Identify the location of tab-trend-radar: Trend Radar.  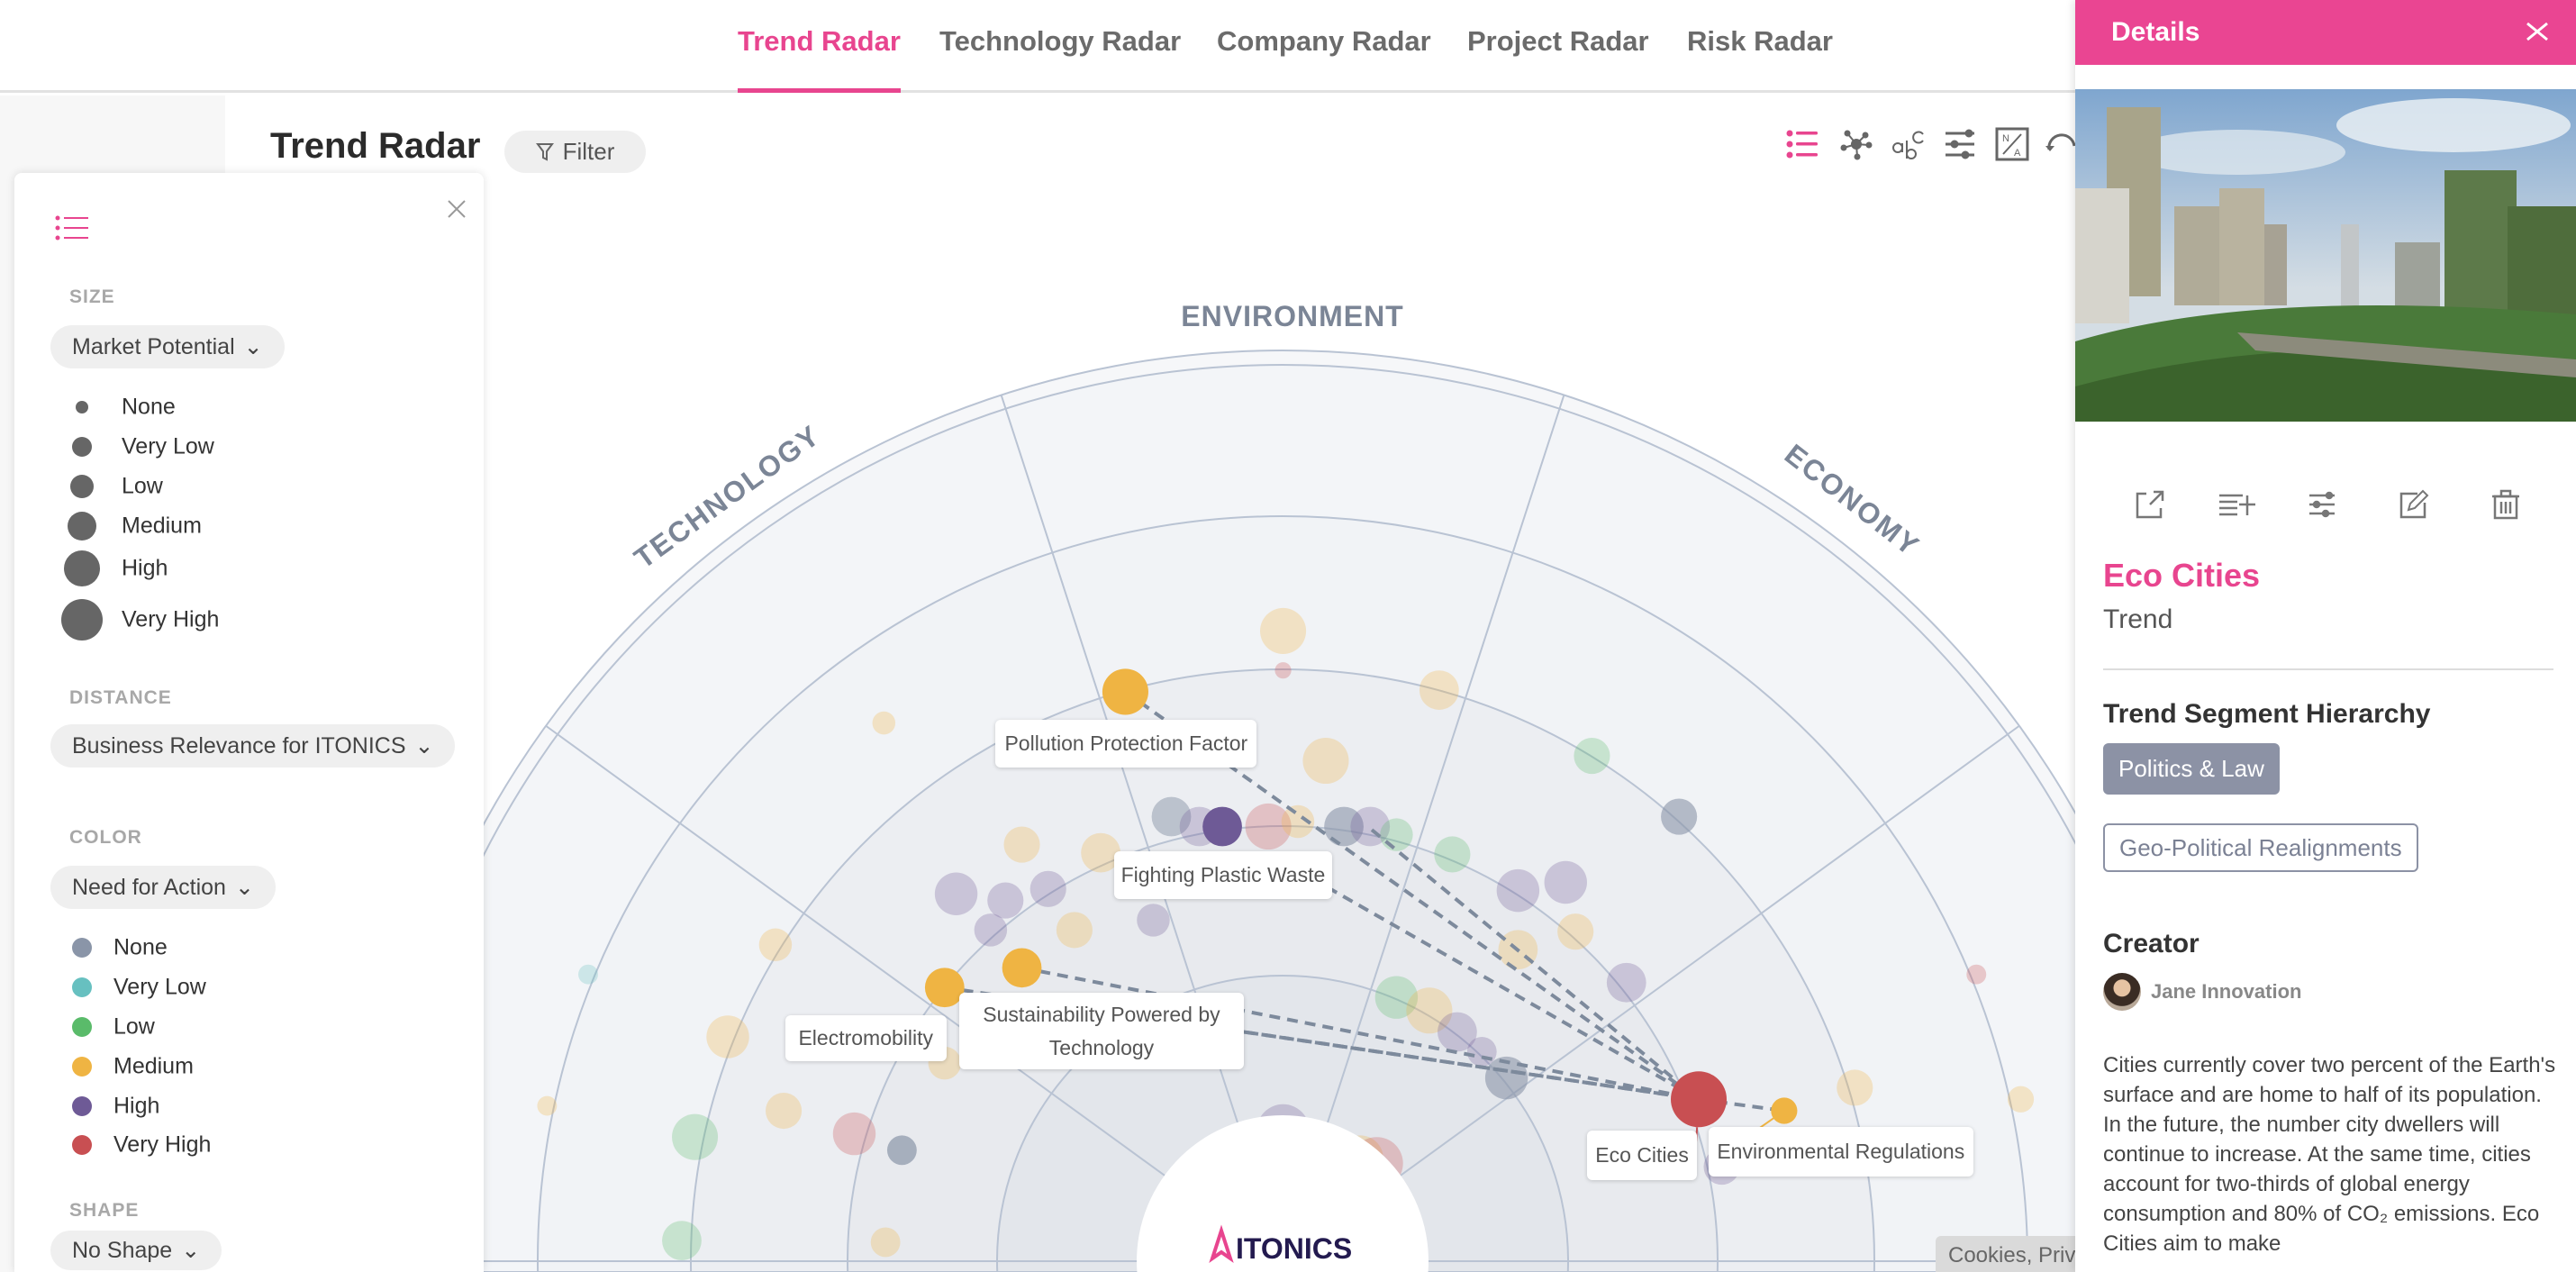
(819, 59).